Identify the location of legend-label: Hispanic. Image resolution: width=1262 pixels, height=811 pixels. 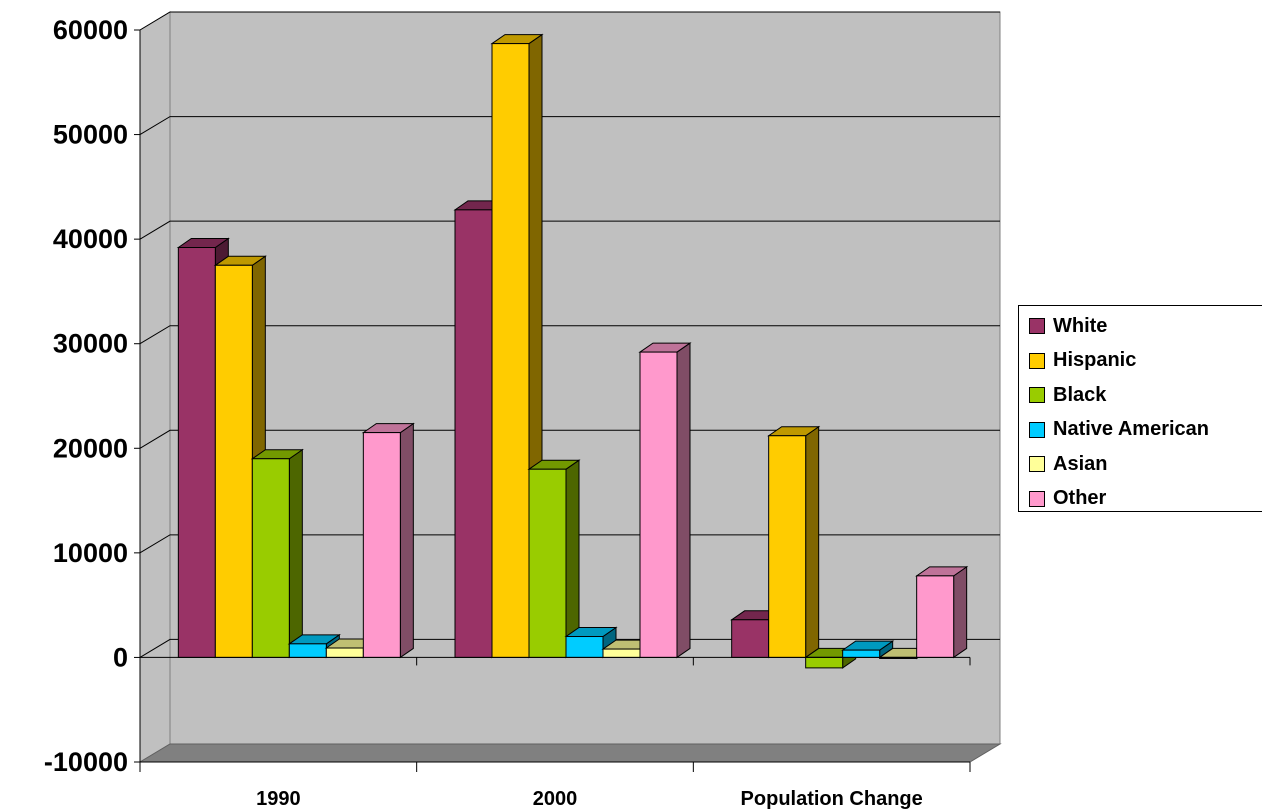
(1095, 360).